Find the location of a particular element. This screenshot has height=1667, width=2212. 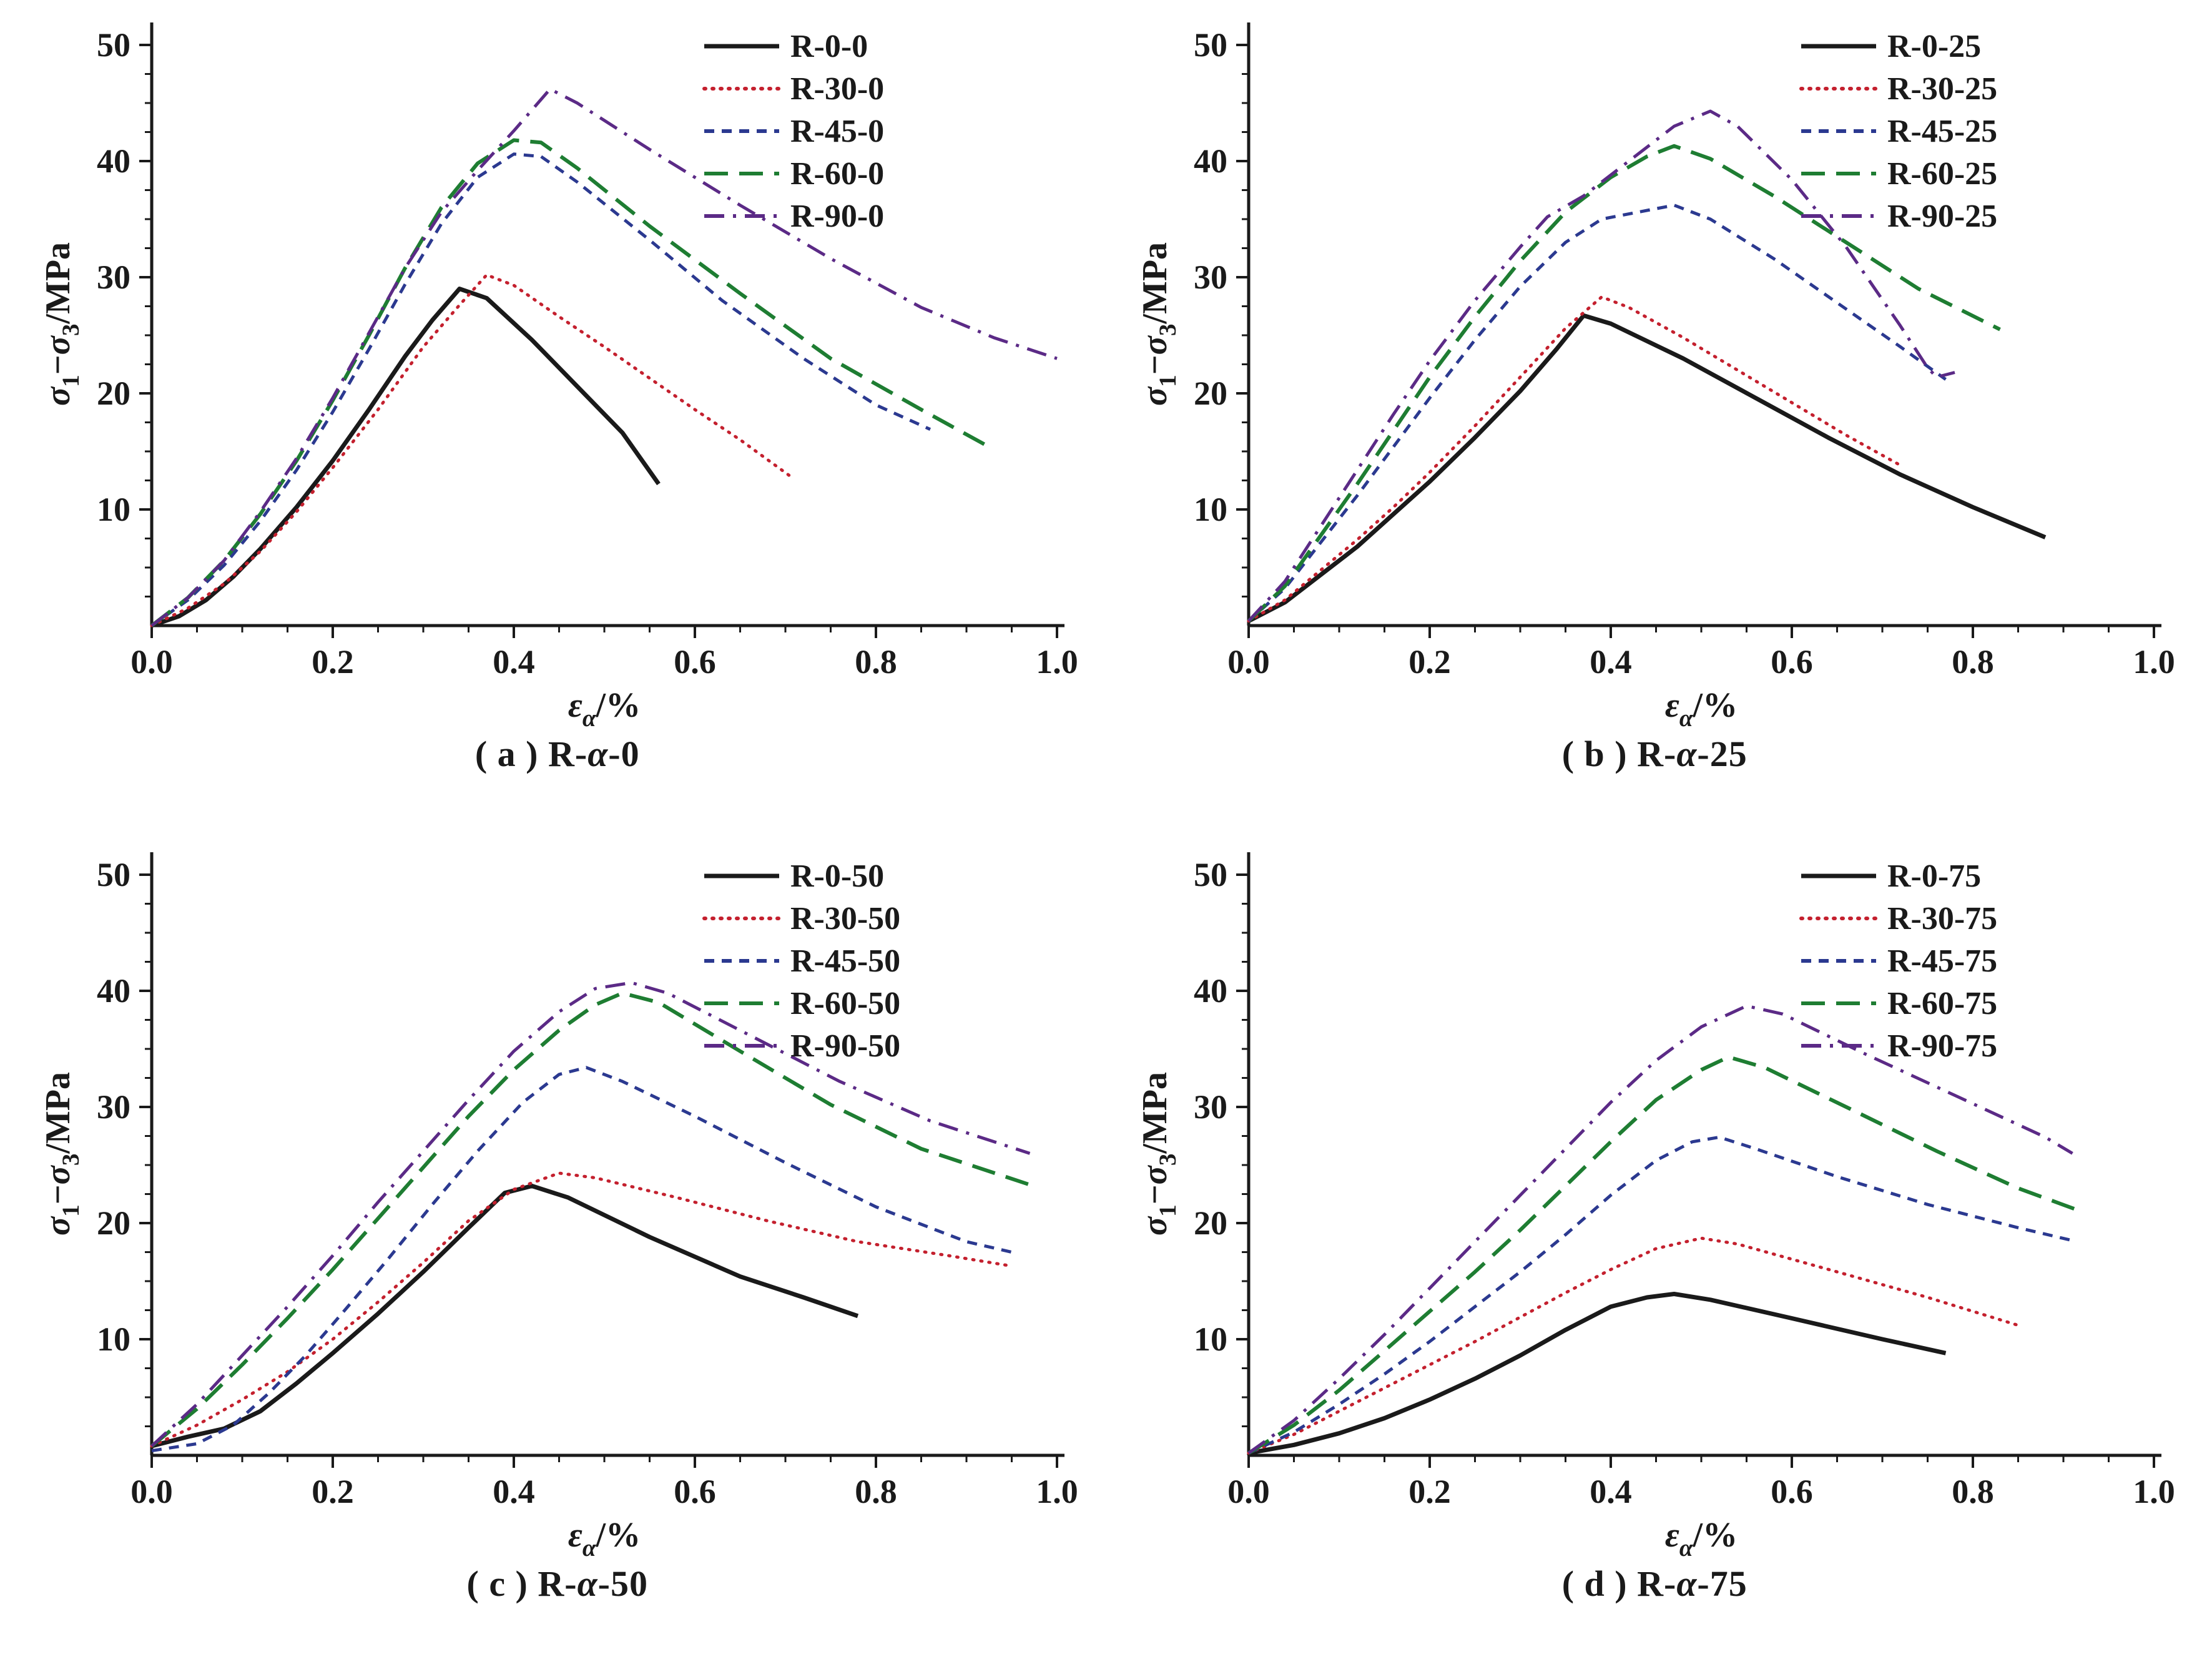

legend-item-R-60-75: R-60-75 is located at coordinates (1899, 1004).